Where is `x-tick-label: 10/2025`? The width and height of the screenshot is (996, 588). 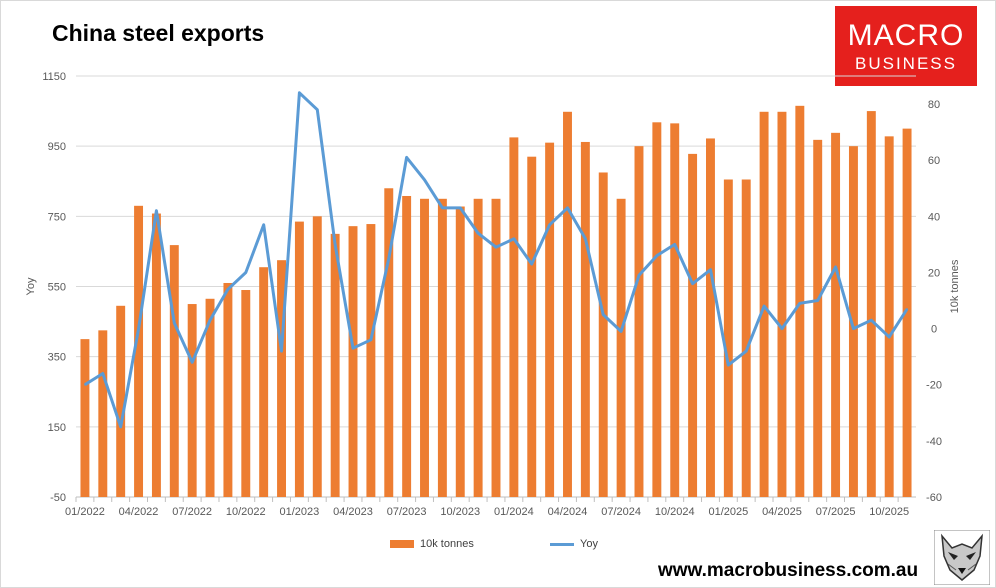 x-tick-label: 10/2025 is located at coordinates (889, 512).